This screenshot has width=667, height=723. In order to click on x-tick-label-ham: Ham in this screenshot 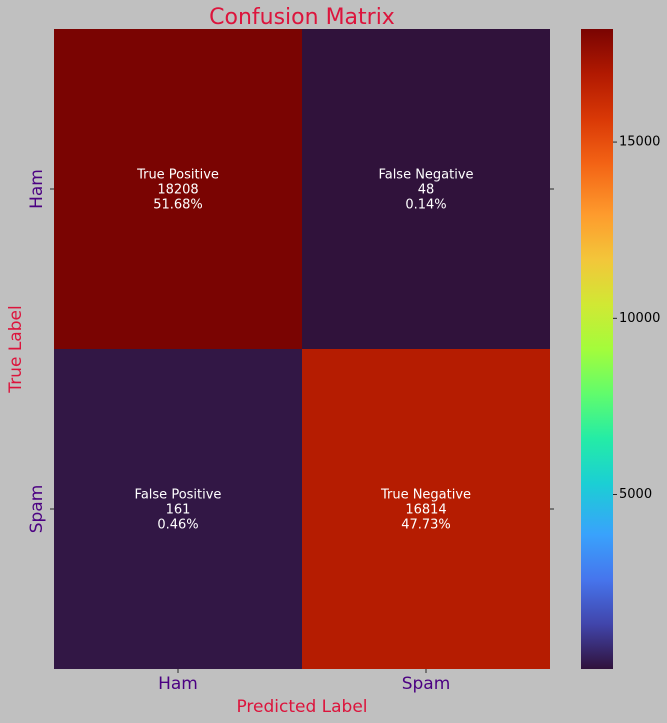, I will do `click(178, 684)`.